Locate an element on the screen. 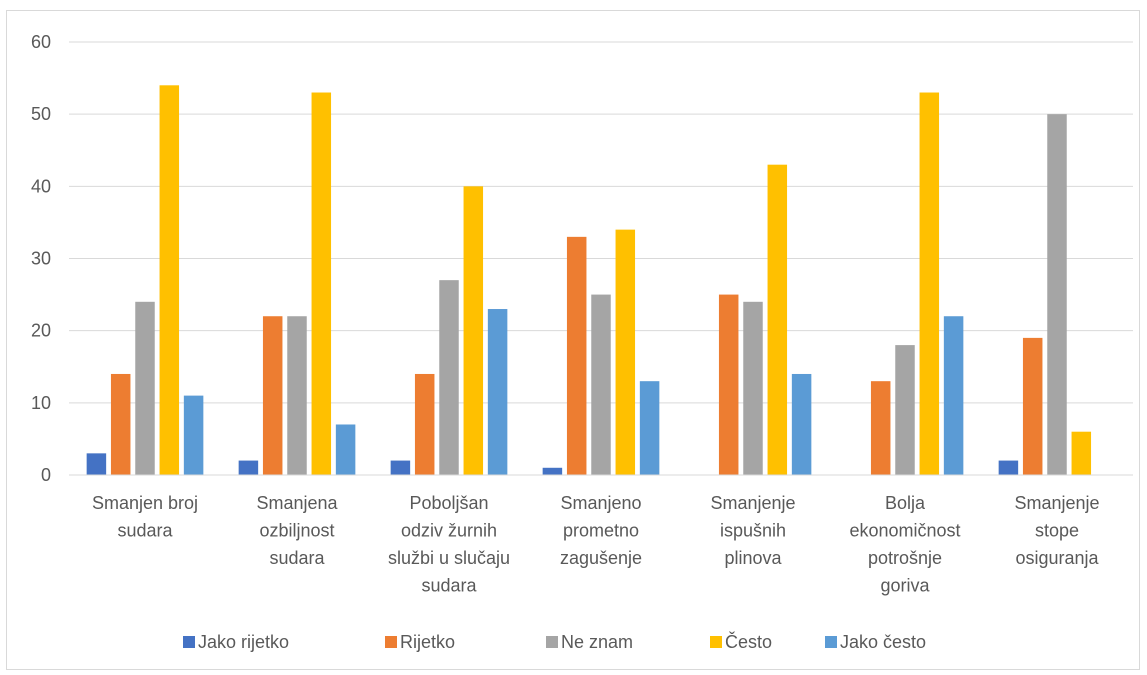  y-tick-label: 30 is located at coordinates (41, 259).